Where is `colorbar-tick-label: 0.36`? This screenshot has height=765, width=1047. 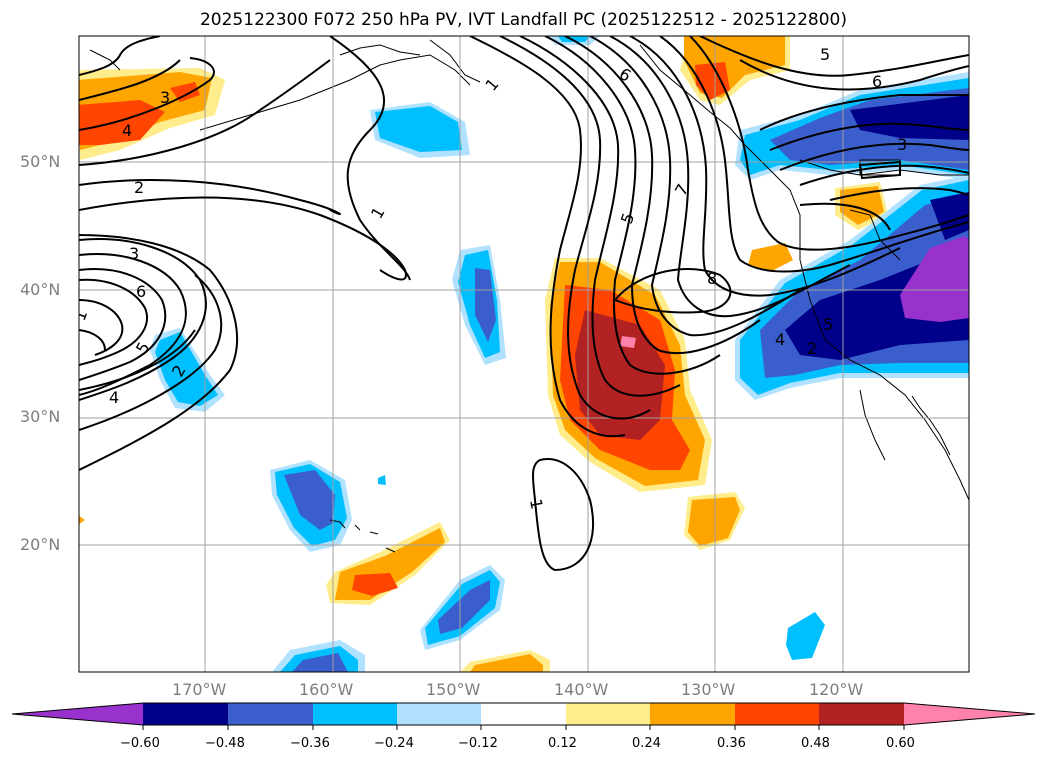
colorbar-tick-label: 0.36 is located at coordinates (731, 743).